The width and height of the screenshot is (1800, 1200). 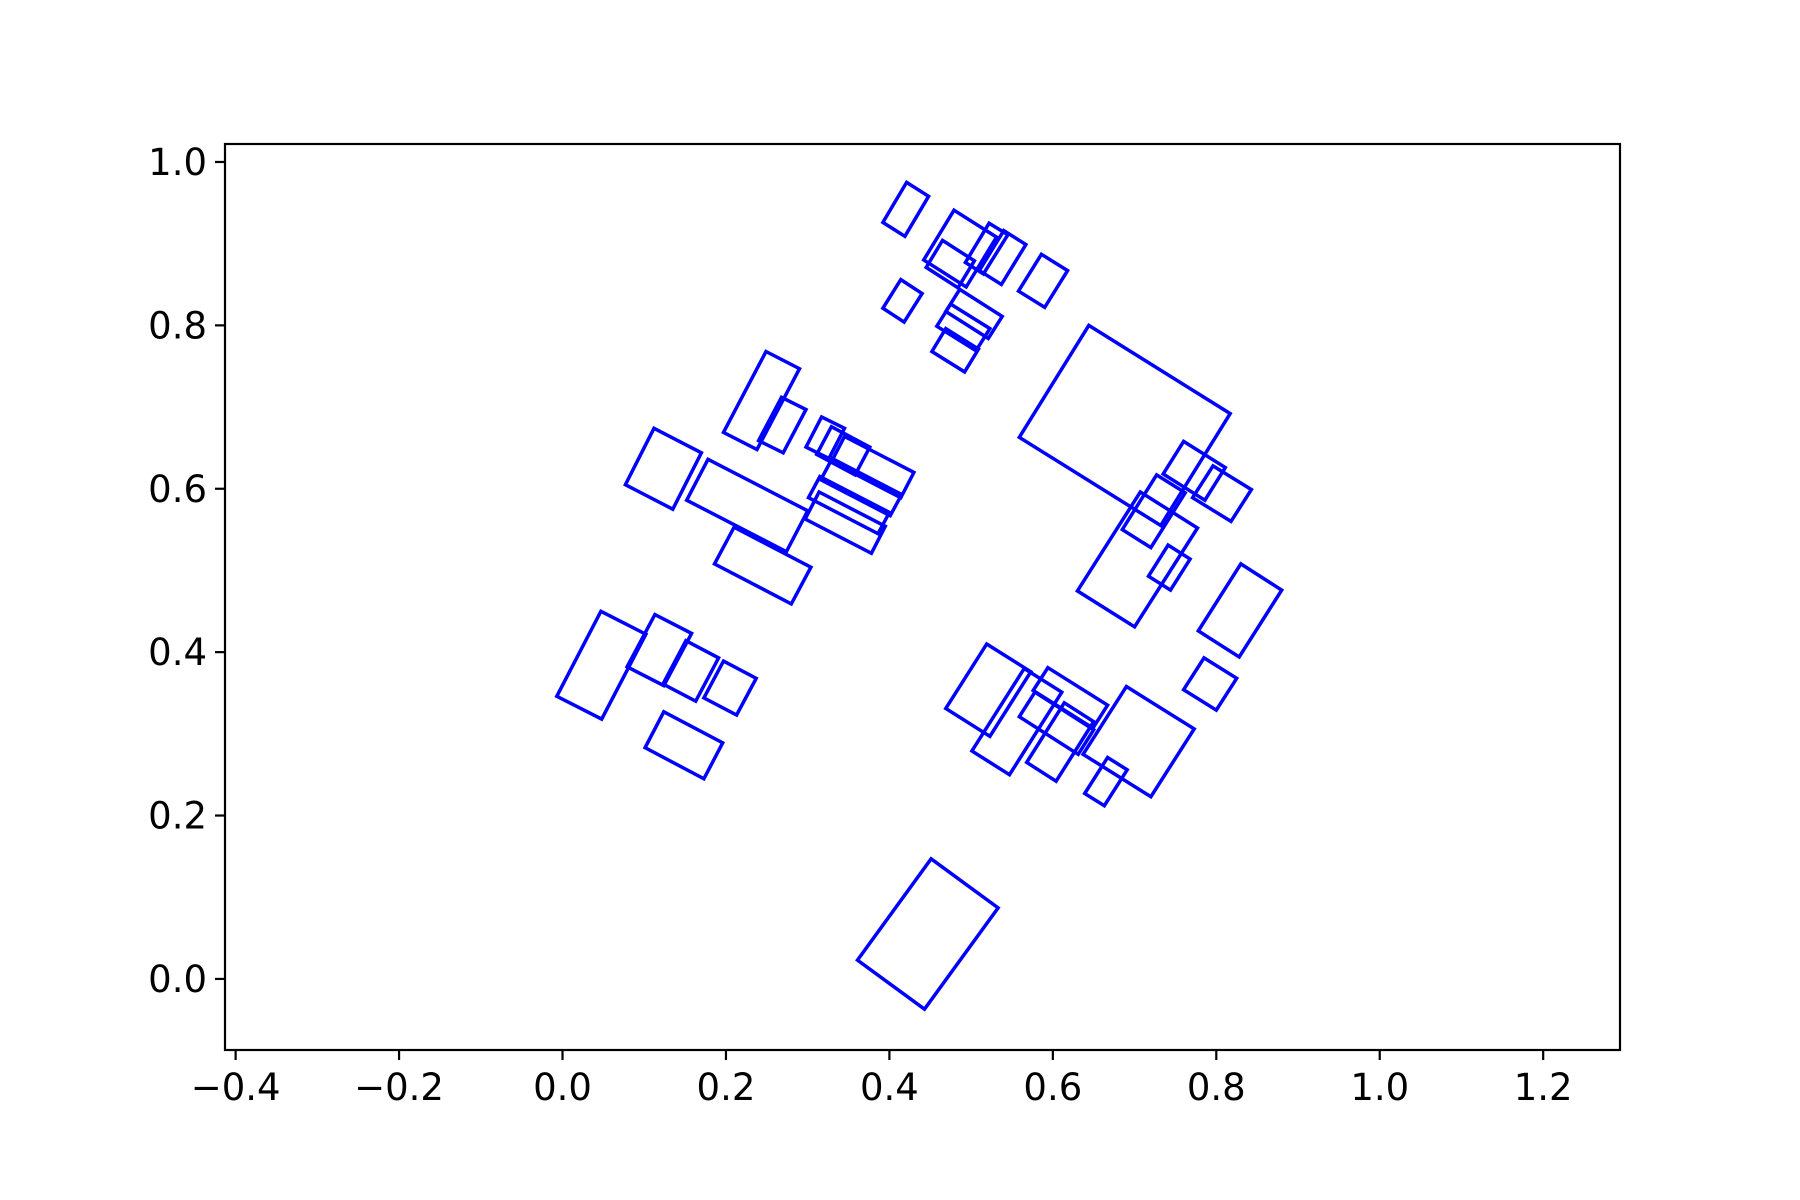 I want to click on x-tick-label: 0.2, so click(x=726, y=1087).